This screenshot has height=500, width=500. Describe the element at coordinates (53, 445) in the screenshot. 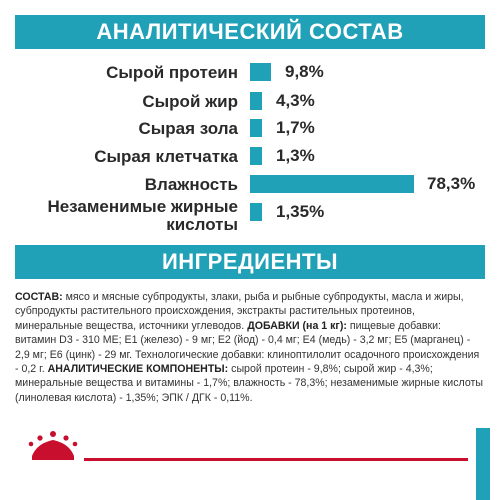

I see `royal-canin-crown-icon` at that location.